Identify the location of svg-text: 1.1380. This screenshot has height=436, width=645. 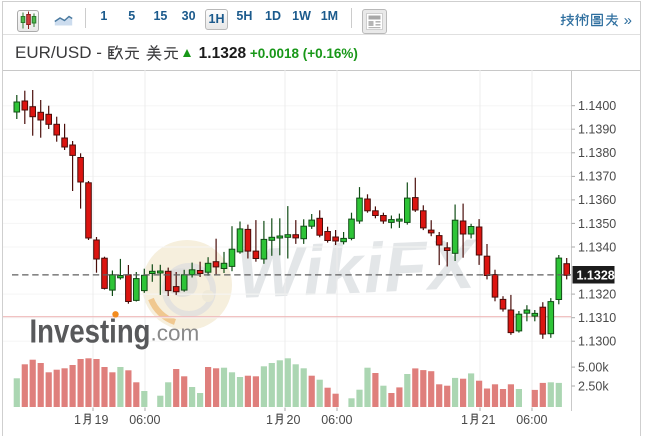
(597, 153).